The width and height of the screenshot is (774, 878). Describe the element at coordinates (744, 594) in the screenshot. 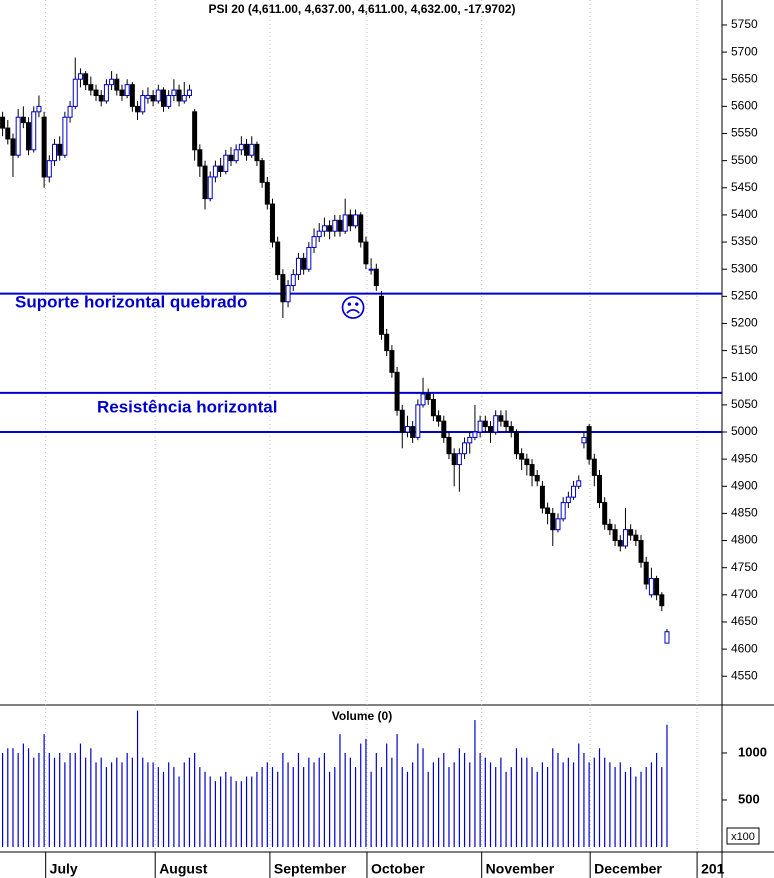

I see `y-tick-label: 4700` at that location.